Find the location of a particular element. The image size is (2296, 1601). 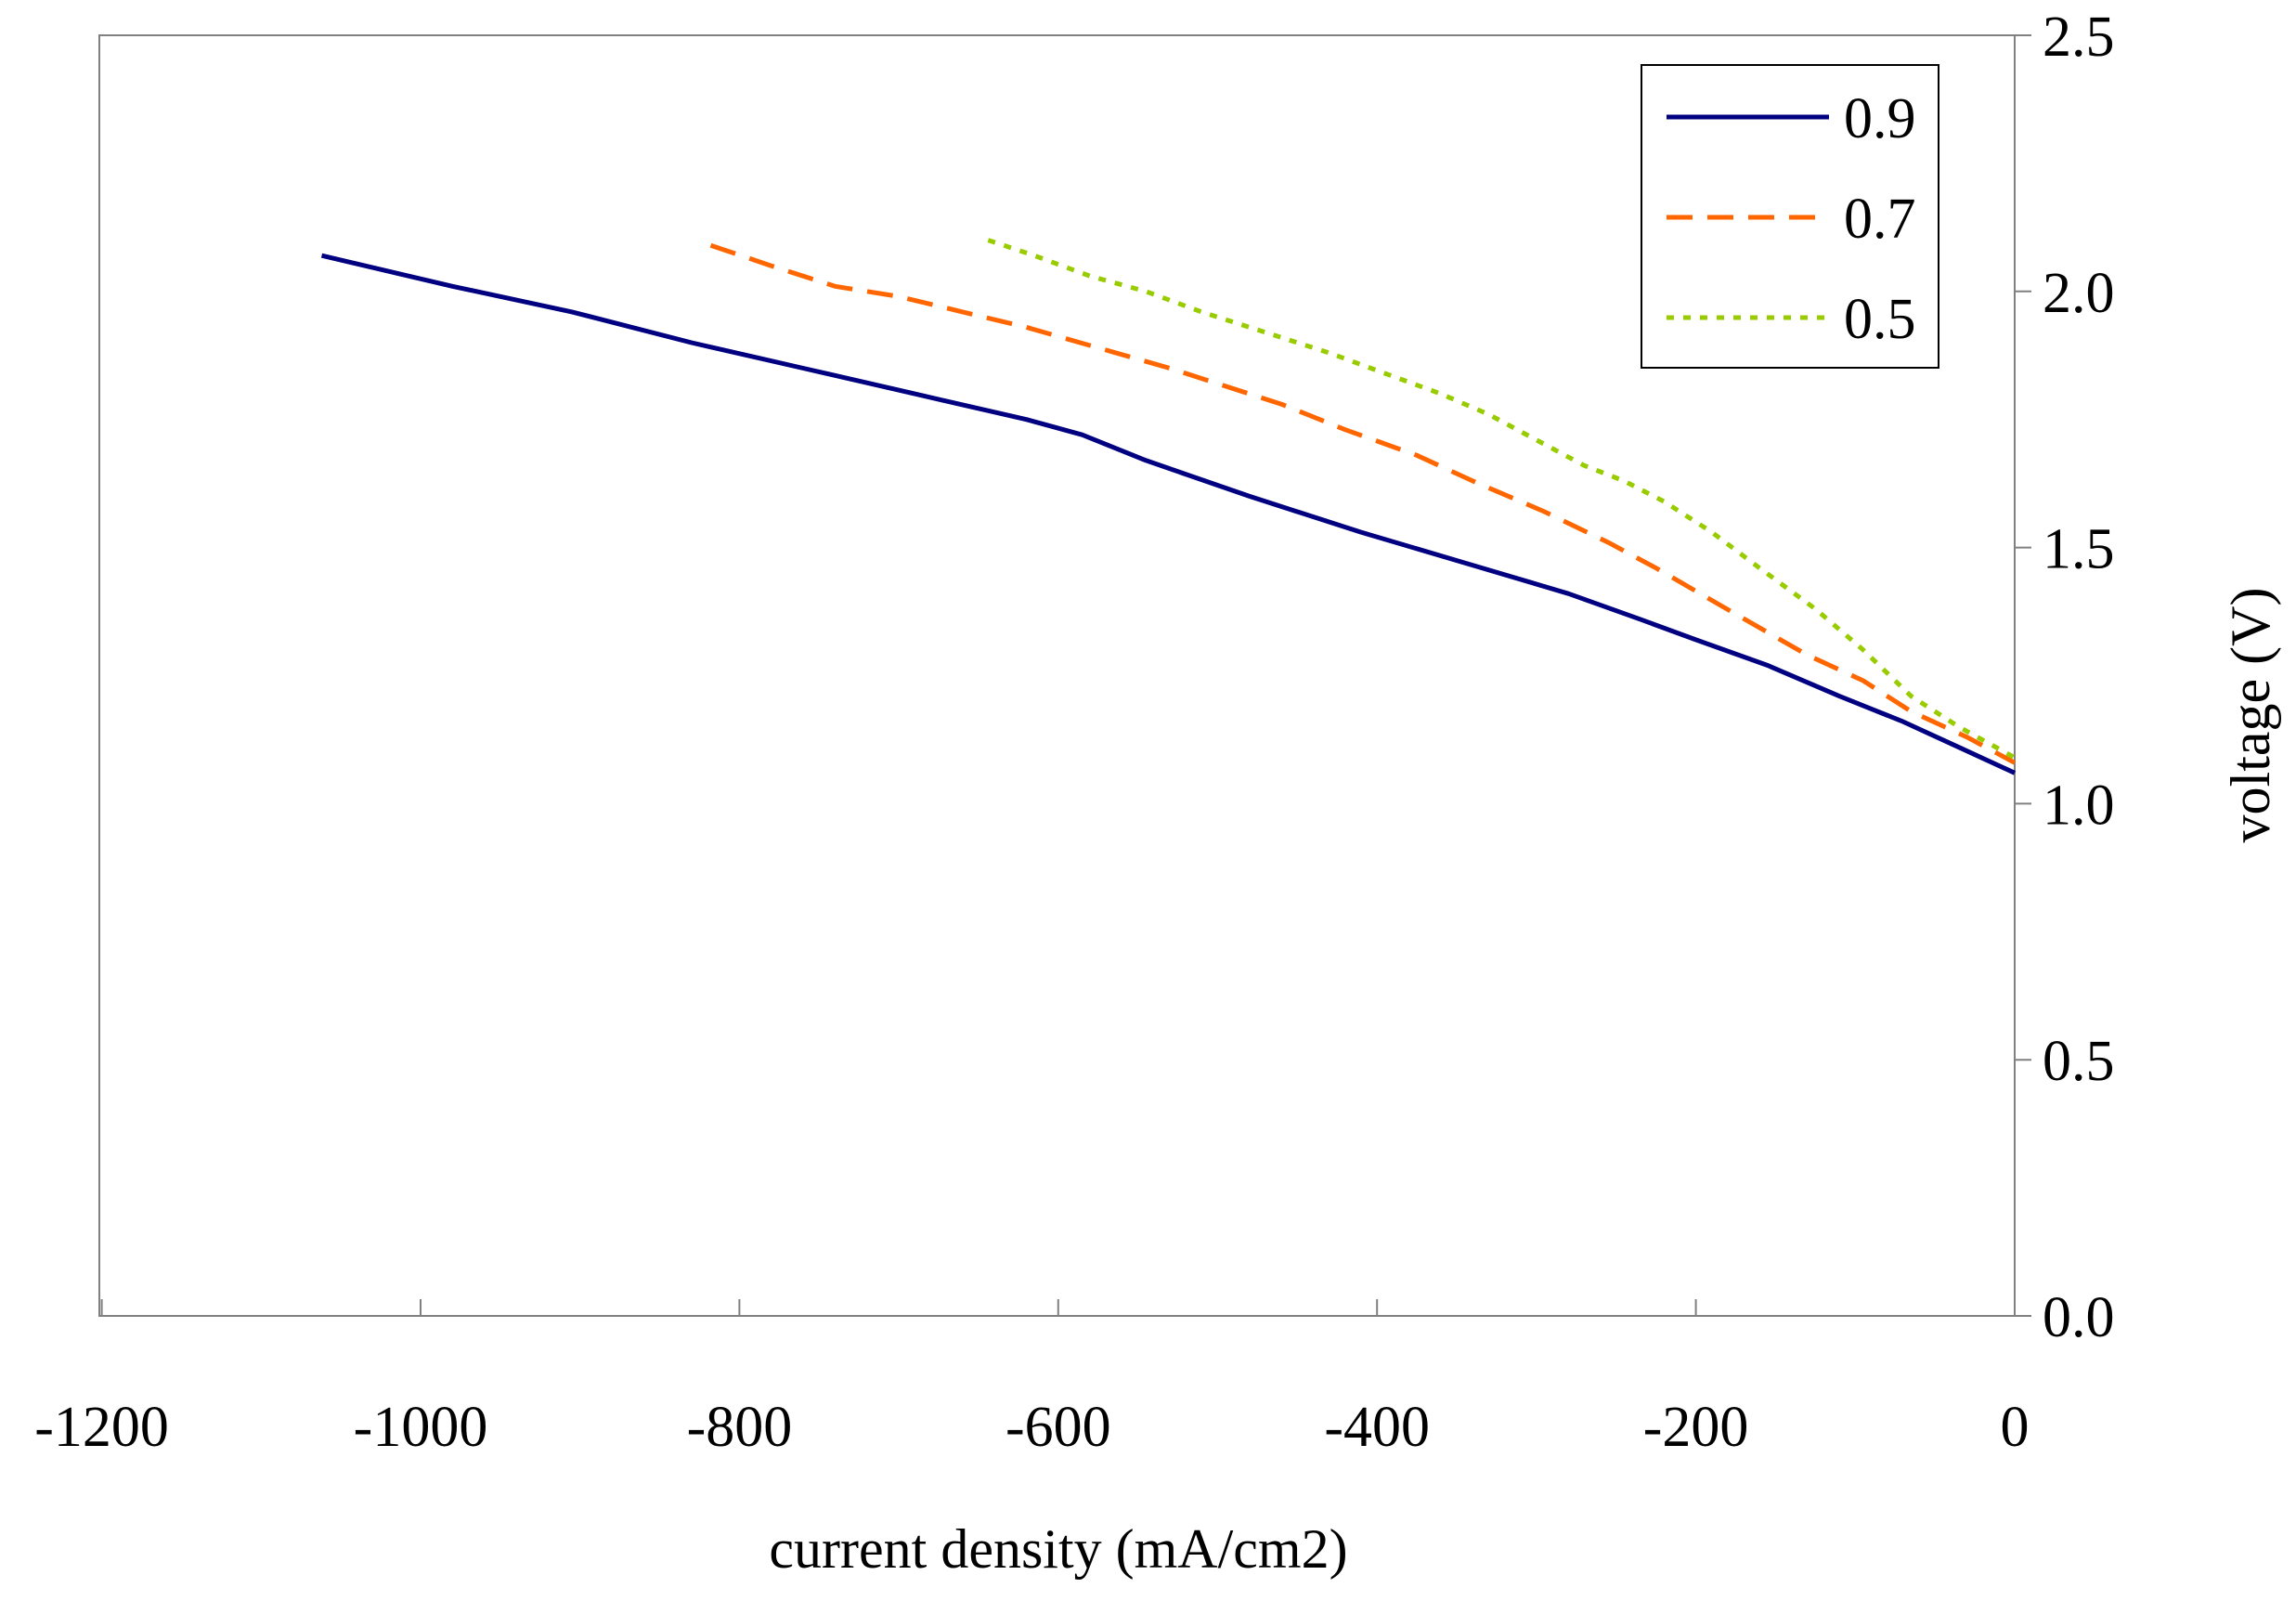

y-tick-label: 2.0 is located at coordinates (2079, 293).